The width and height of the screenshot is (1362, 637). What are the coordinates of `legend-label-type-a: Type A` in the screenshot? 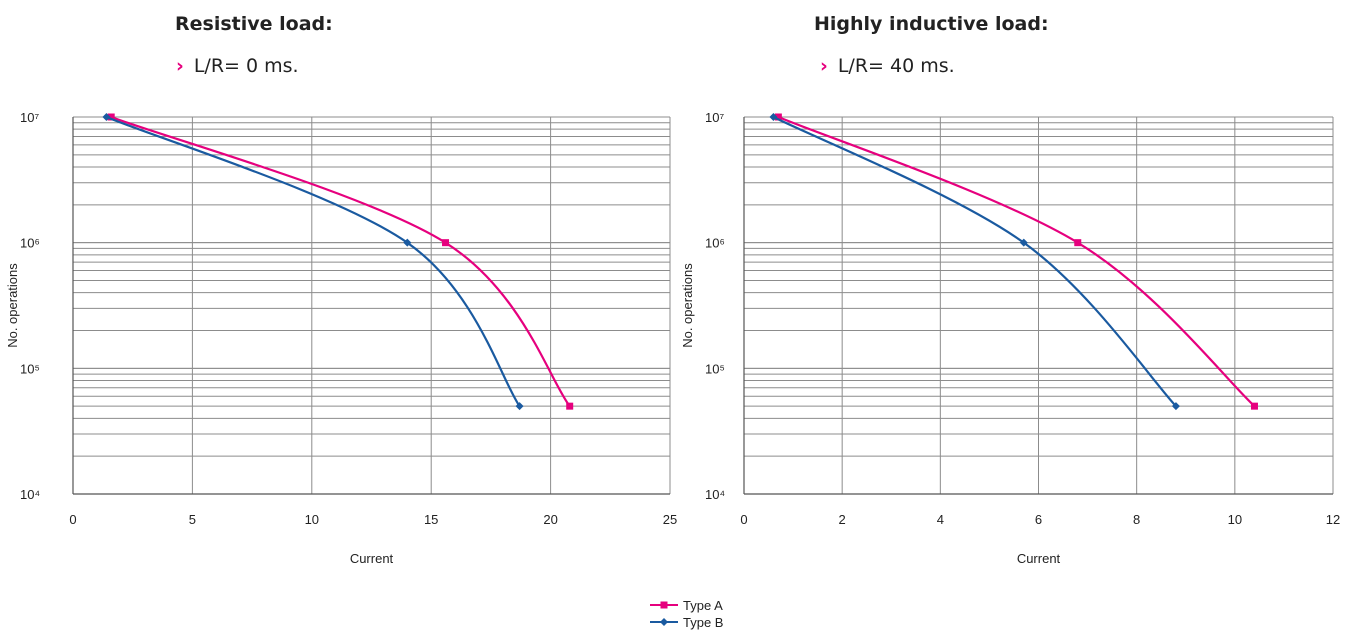 It's located at (703, 605).